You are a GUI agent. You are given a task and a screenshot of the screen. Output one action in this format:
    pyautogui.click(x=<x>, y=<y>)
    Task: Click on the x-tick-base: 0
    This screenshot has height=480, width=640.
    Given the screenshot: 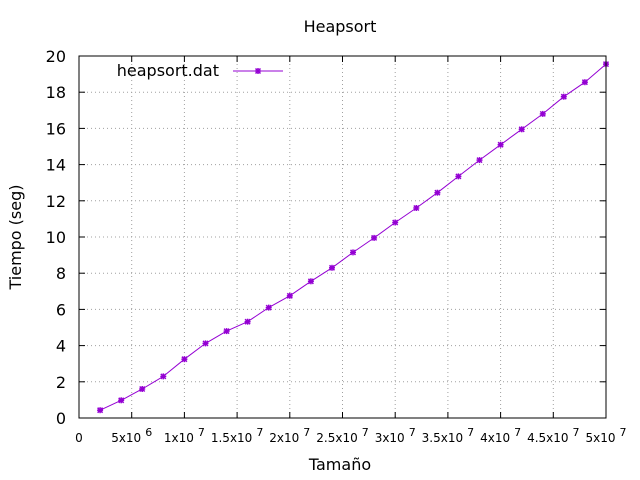 What is the action you would take?
    pyautogui.click(x=79, y=438)
    